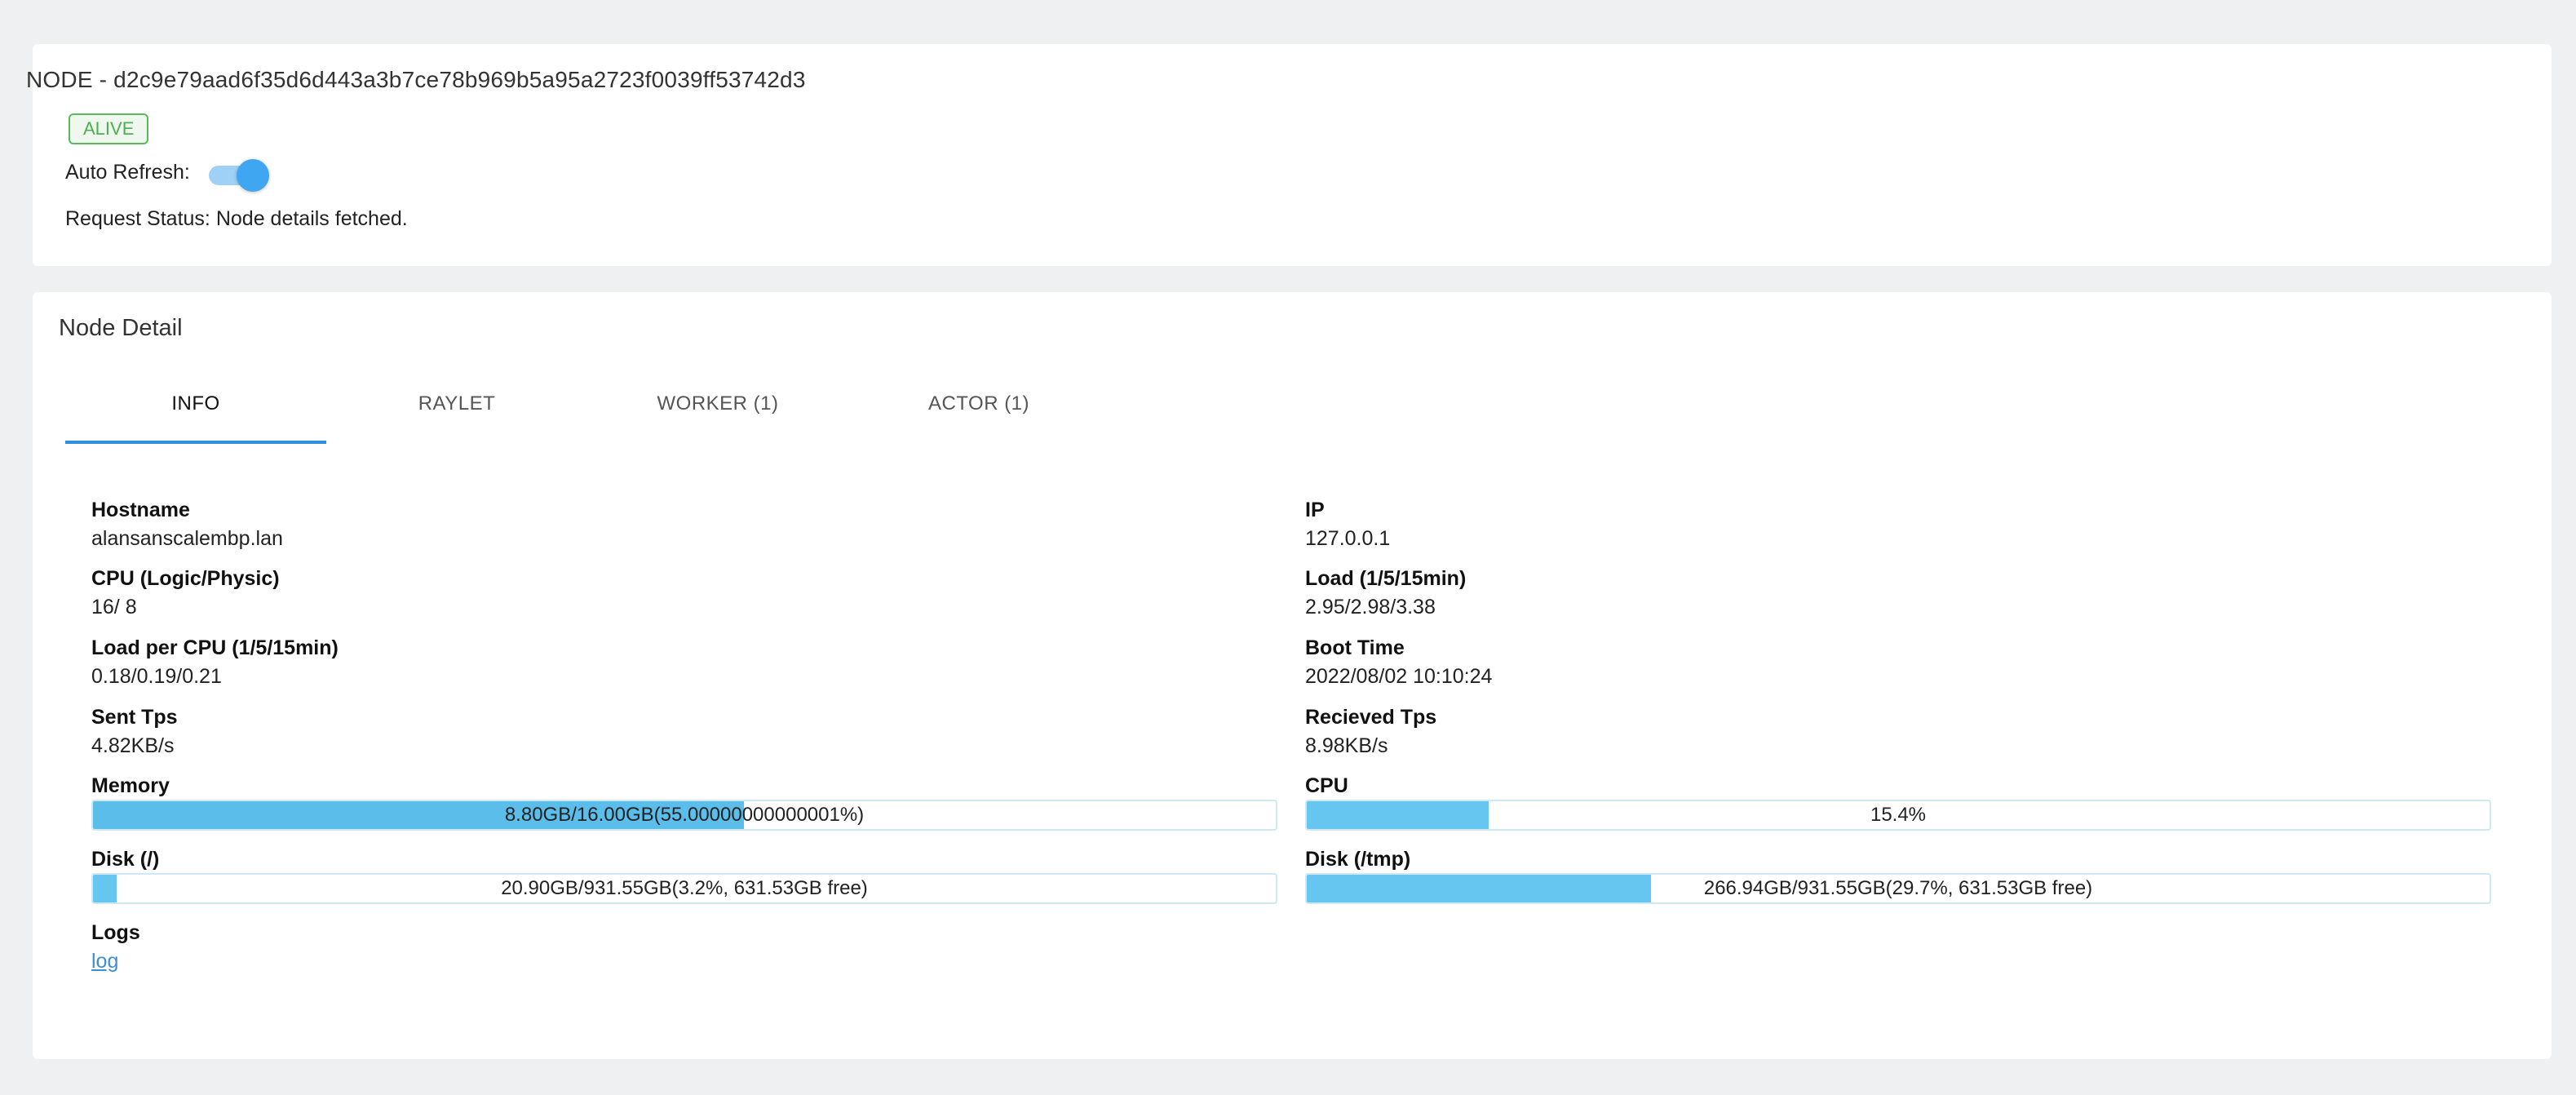 Image resolution: width=2576 pixels, height=1095 pixels. I want to click on field-value: 2.95/2.98/3.38, so click(1370, 607).